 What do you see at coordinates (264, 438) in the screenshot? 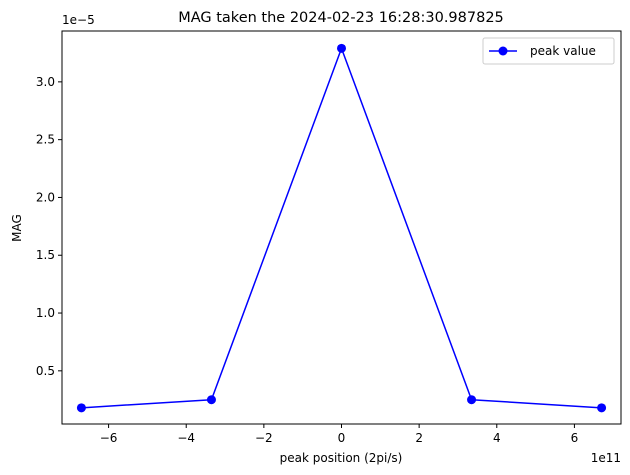
I see `x-tick-label: −2` at bounding box center [264, 438].